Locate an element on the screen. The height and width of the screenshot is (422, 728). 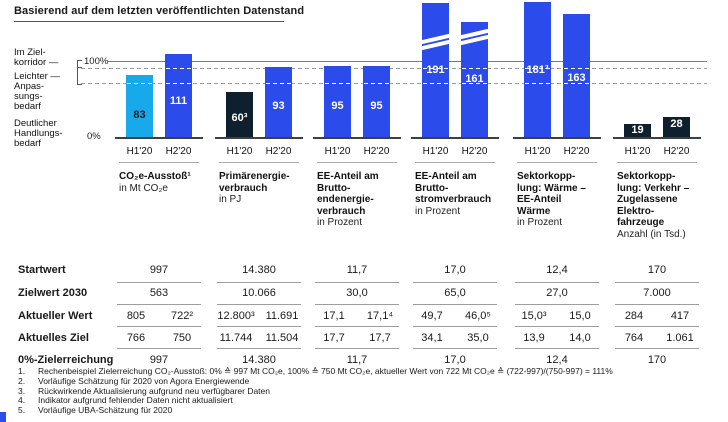
table-cell: 10.066 is located at coordinates (259, 293).